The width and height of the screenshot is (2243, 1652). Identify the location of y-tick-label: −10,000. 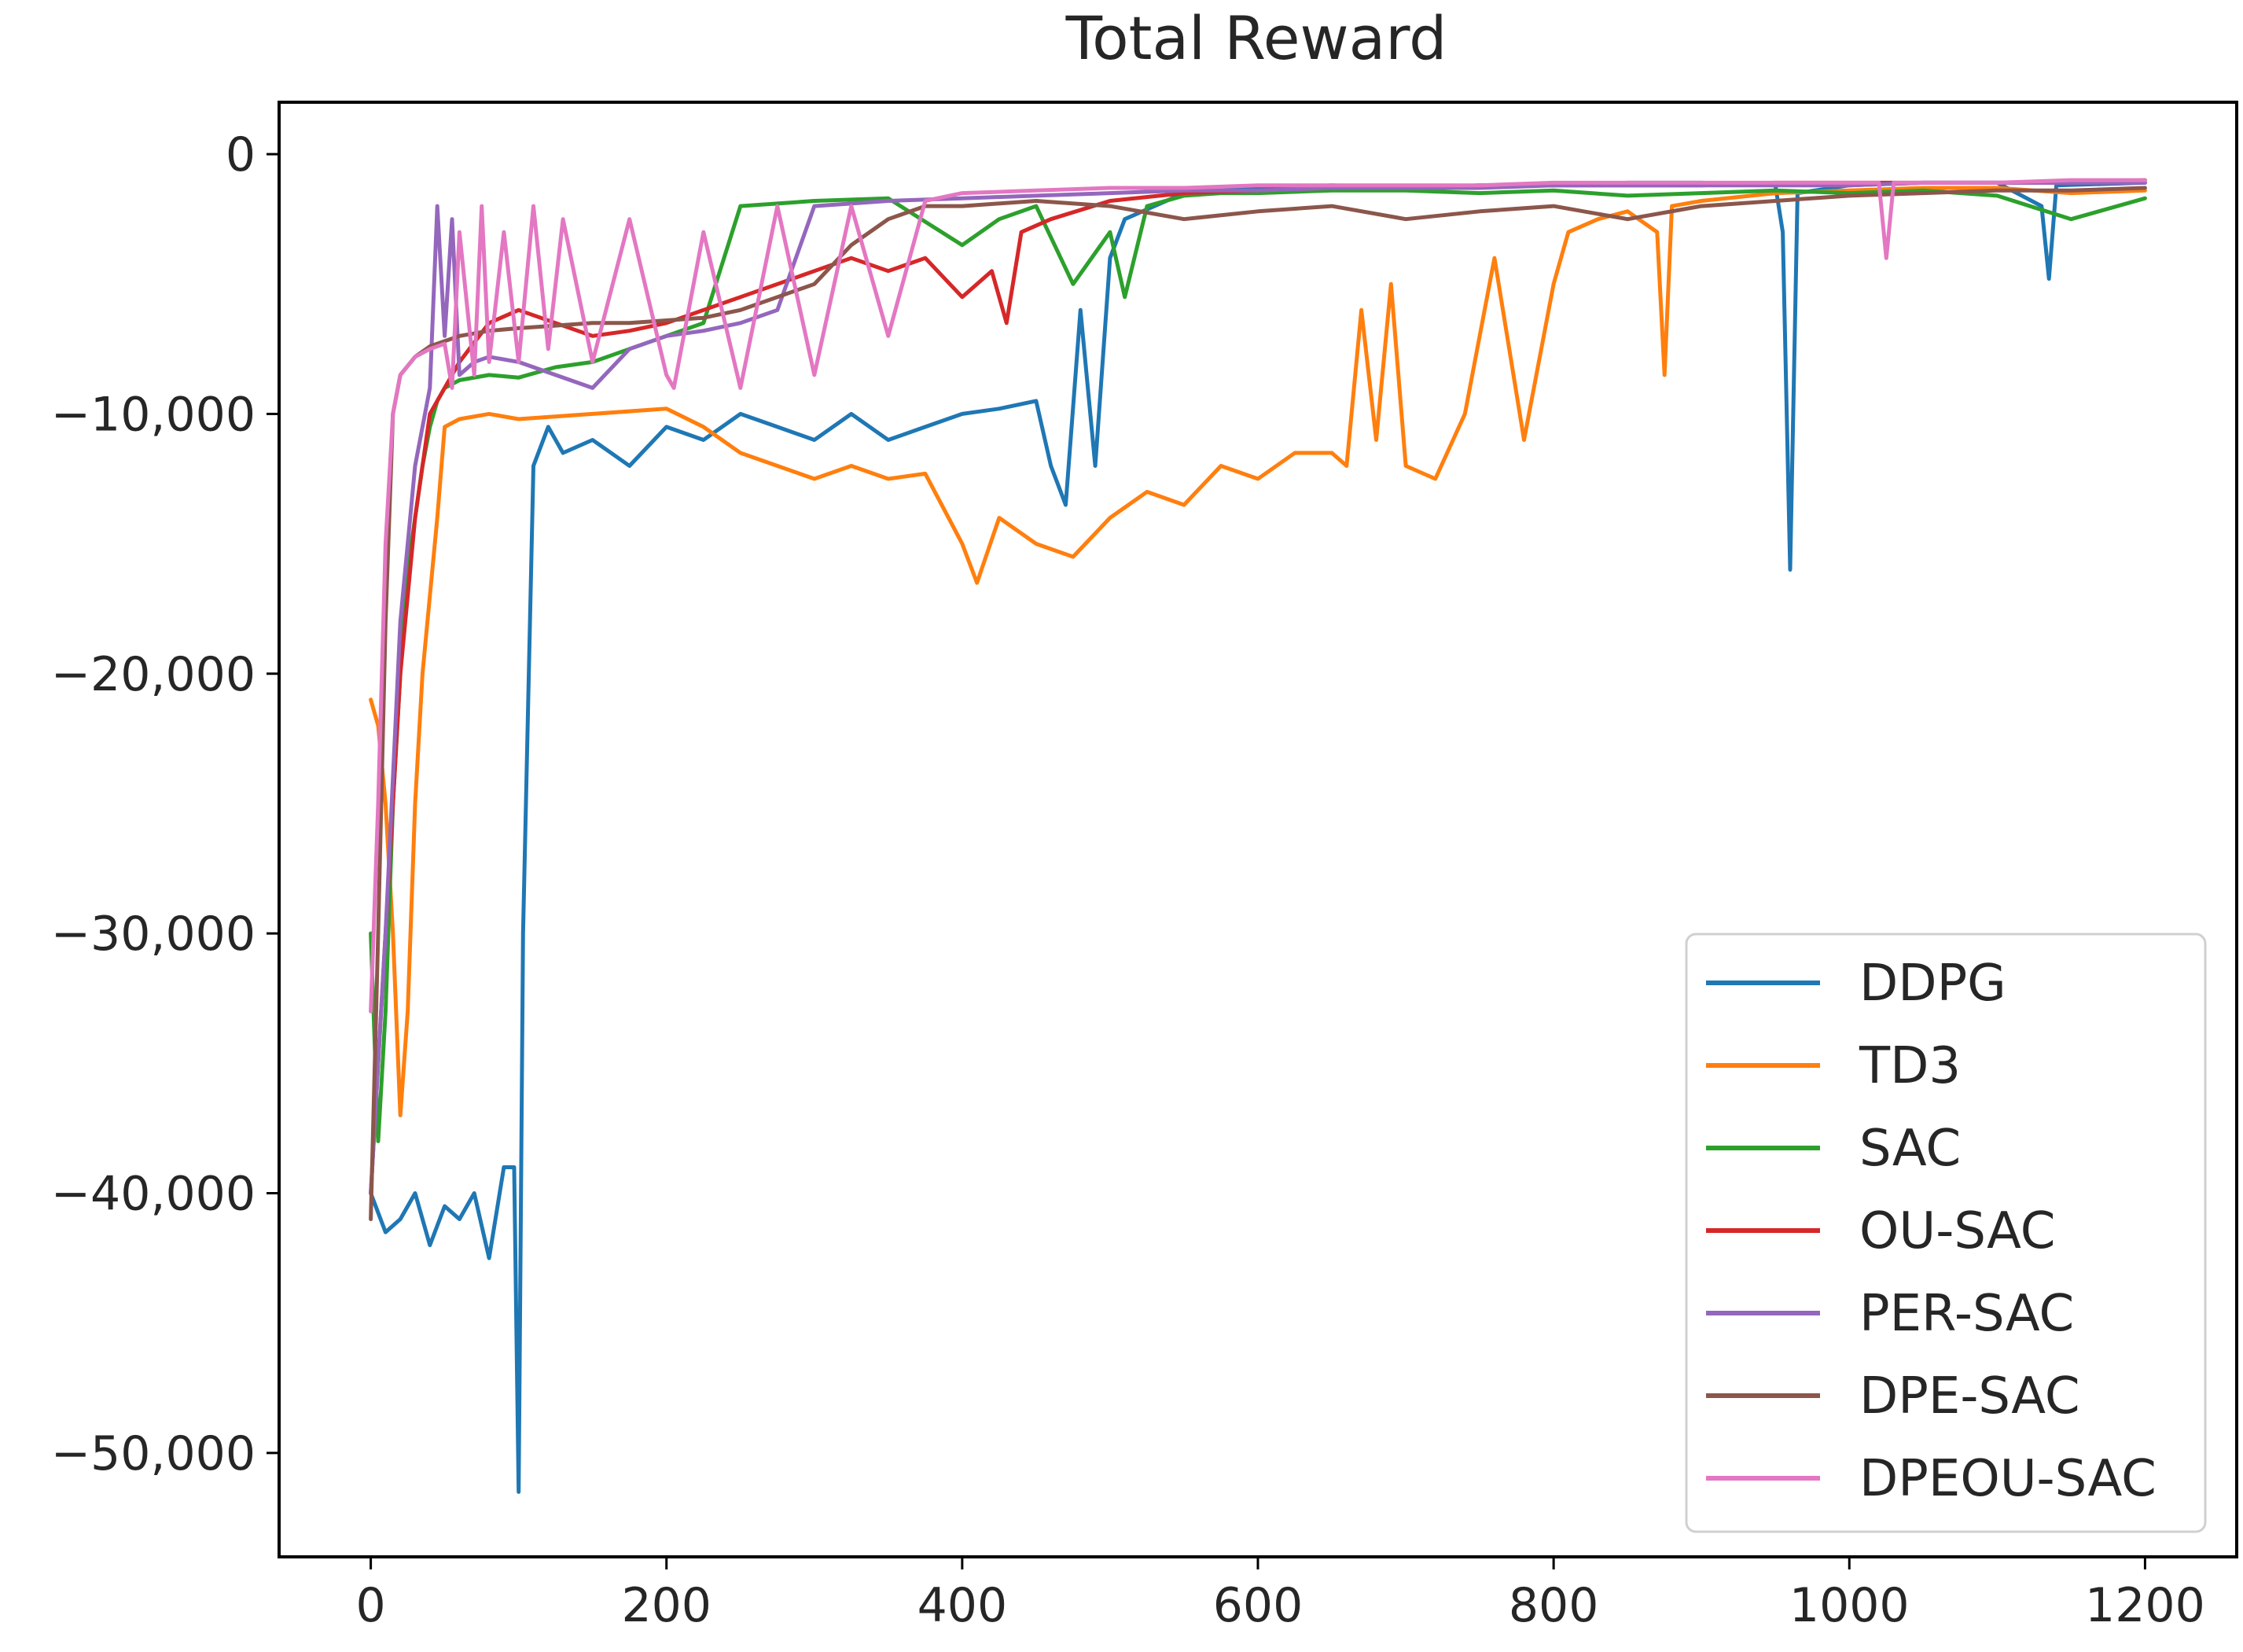
(153, 414).